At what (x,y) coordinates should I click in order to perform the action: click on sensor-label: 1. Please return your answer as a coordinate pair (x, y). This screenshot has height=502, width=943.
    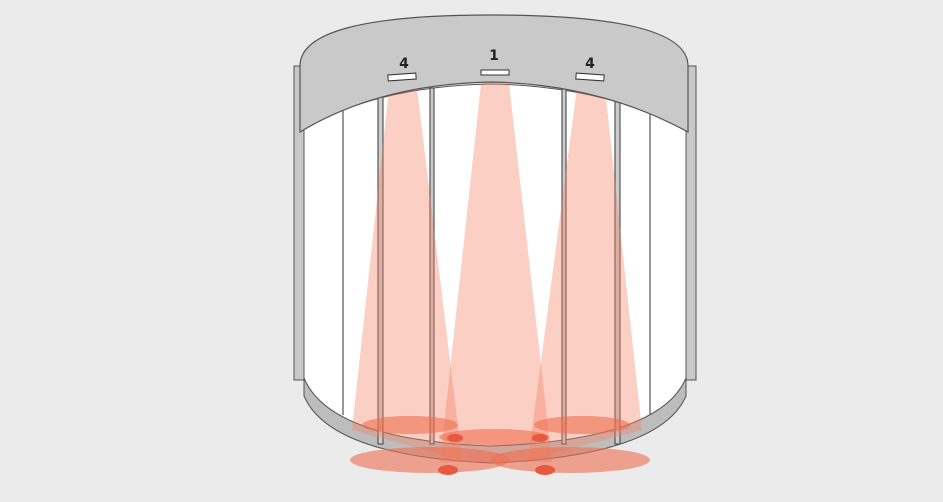
    Looking at the image, I should click on (494, 56).